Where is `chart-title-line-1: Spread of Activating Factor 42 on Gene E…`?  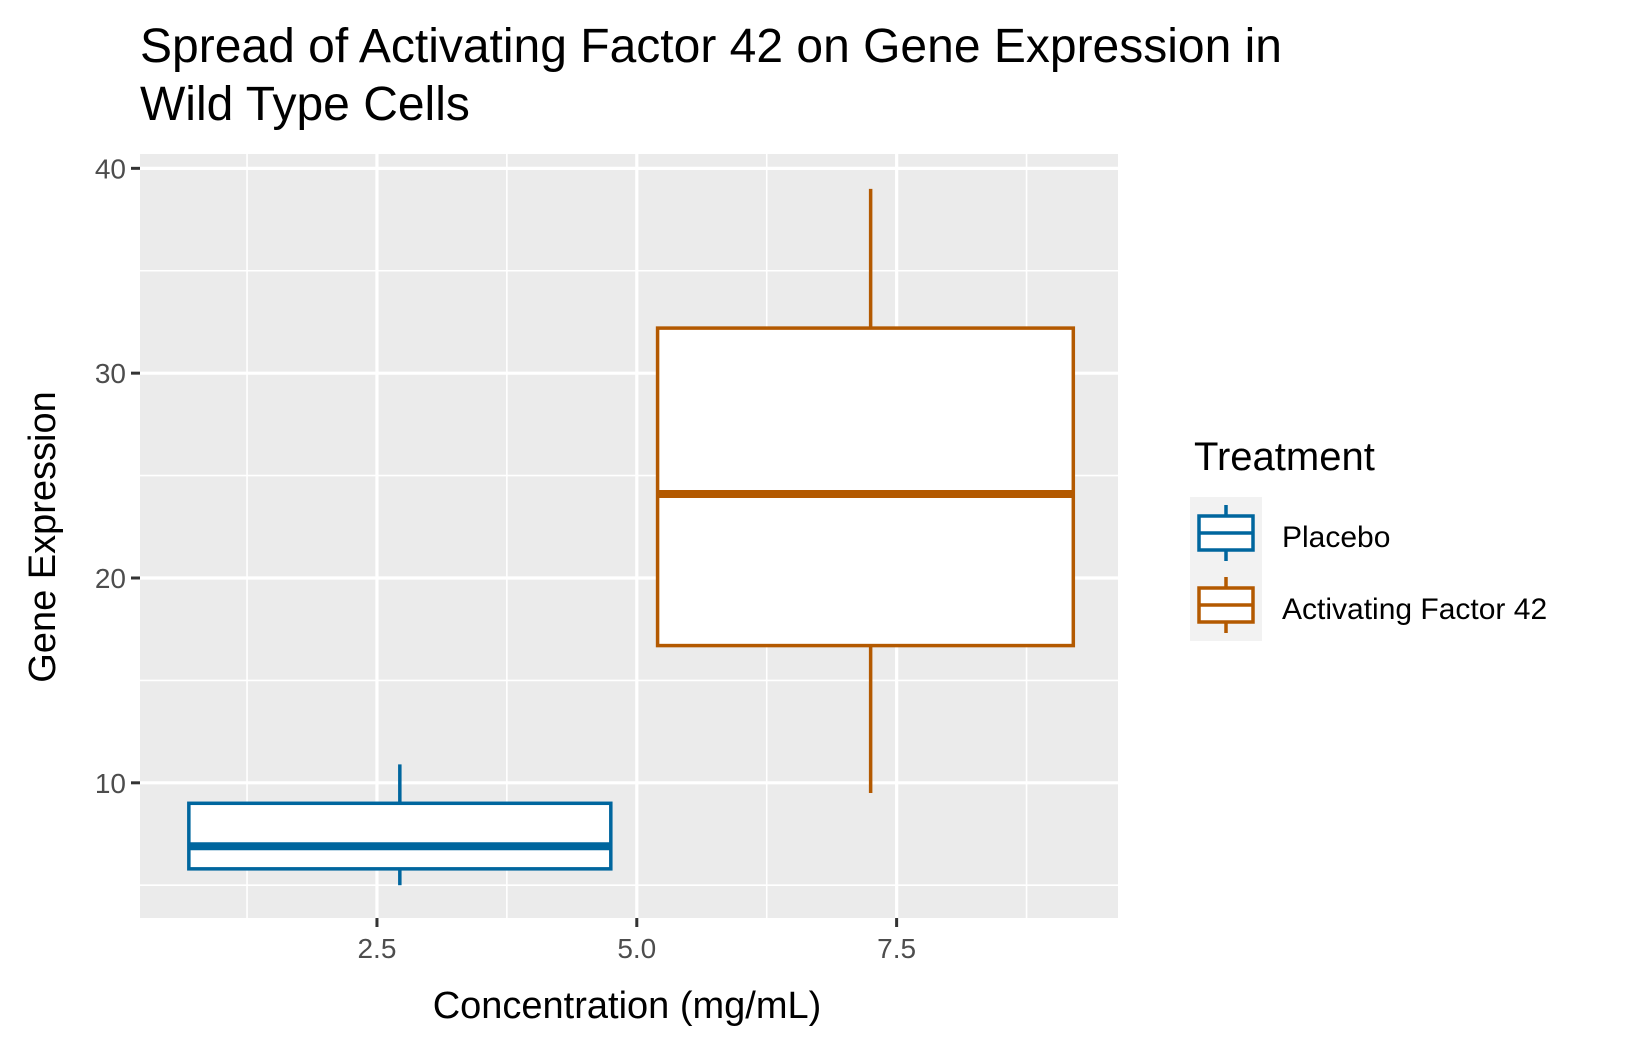
chart-title-line-1: Spread of Activating Factor 42 on Gene E… is located at coordinates (711, 46).